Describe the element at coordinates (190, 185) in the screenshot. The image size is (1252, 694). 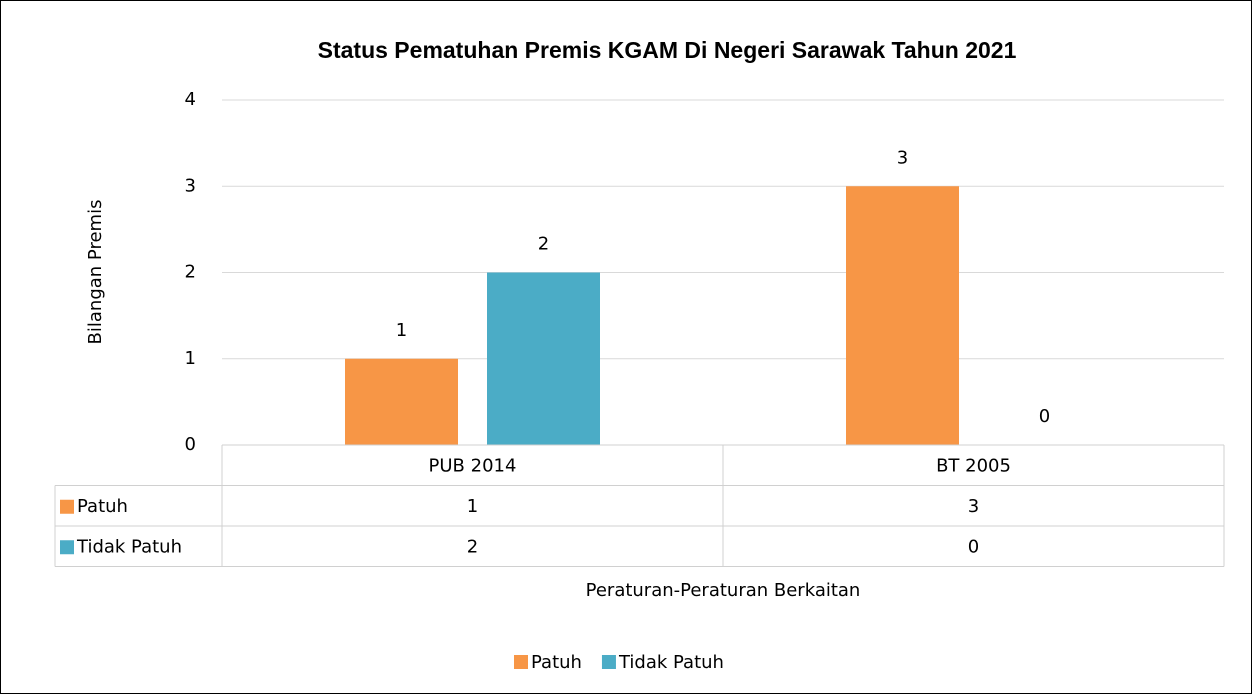
I see `y-tick-label: 3` at that location.